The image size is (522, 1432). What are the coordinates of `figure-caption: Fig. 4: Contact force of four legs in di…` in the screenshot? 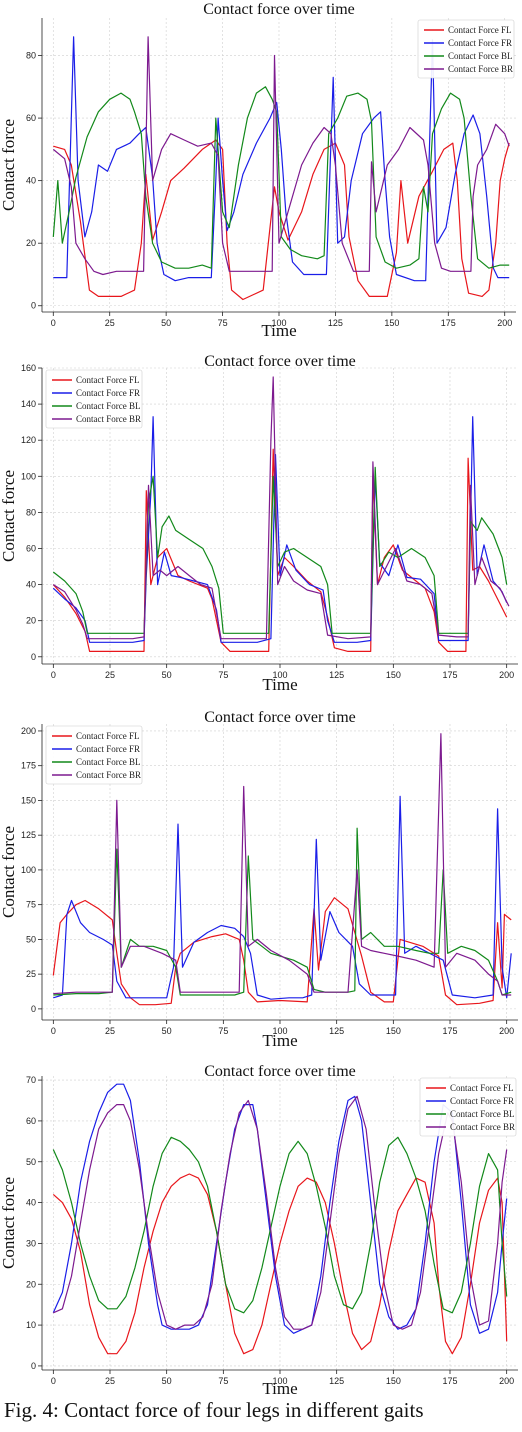 It's located at (214, 1410).